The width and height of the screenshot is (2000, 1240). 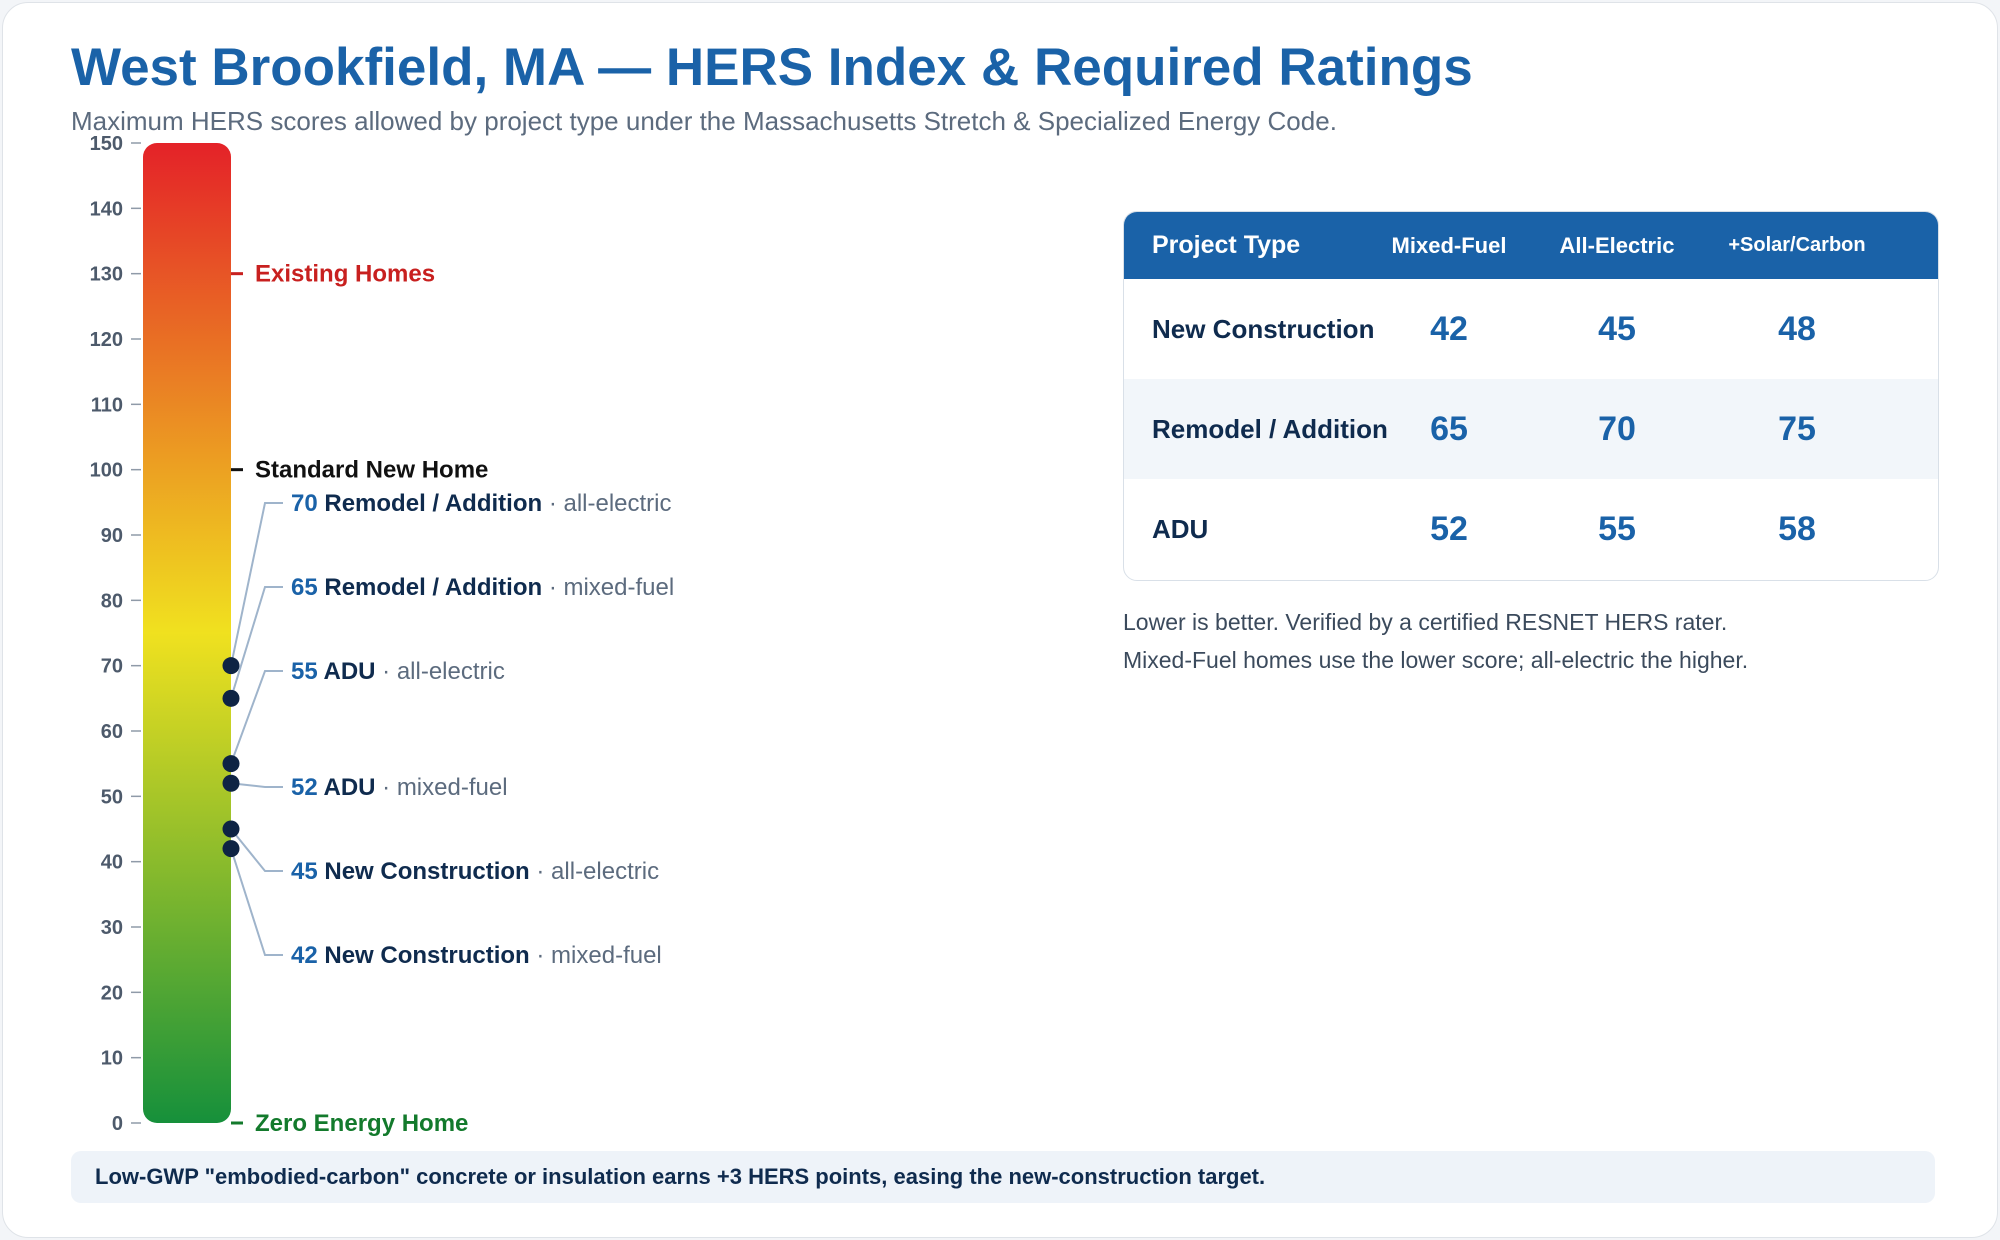 What do you see at coordinates (361, 1123) in the screenshot?
I see `reference-label: Zero Energy Home` at bounding box center [361, 1123].